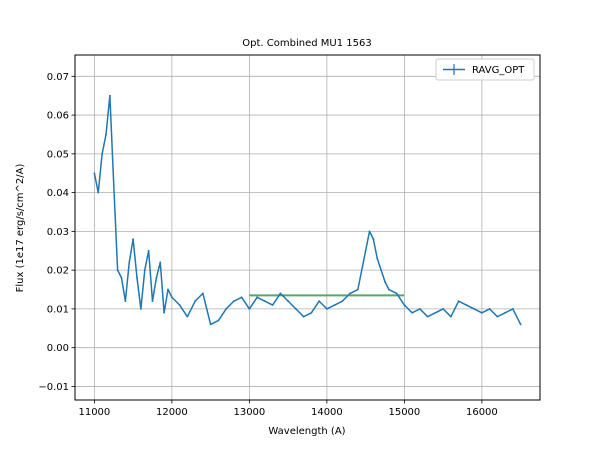 This screenshot has width=600, height=450. Describe the element at coordinates (94, 412) in the screenshot. I see `x-tick-label: 11000` at that location.